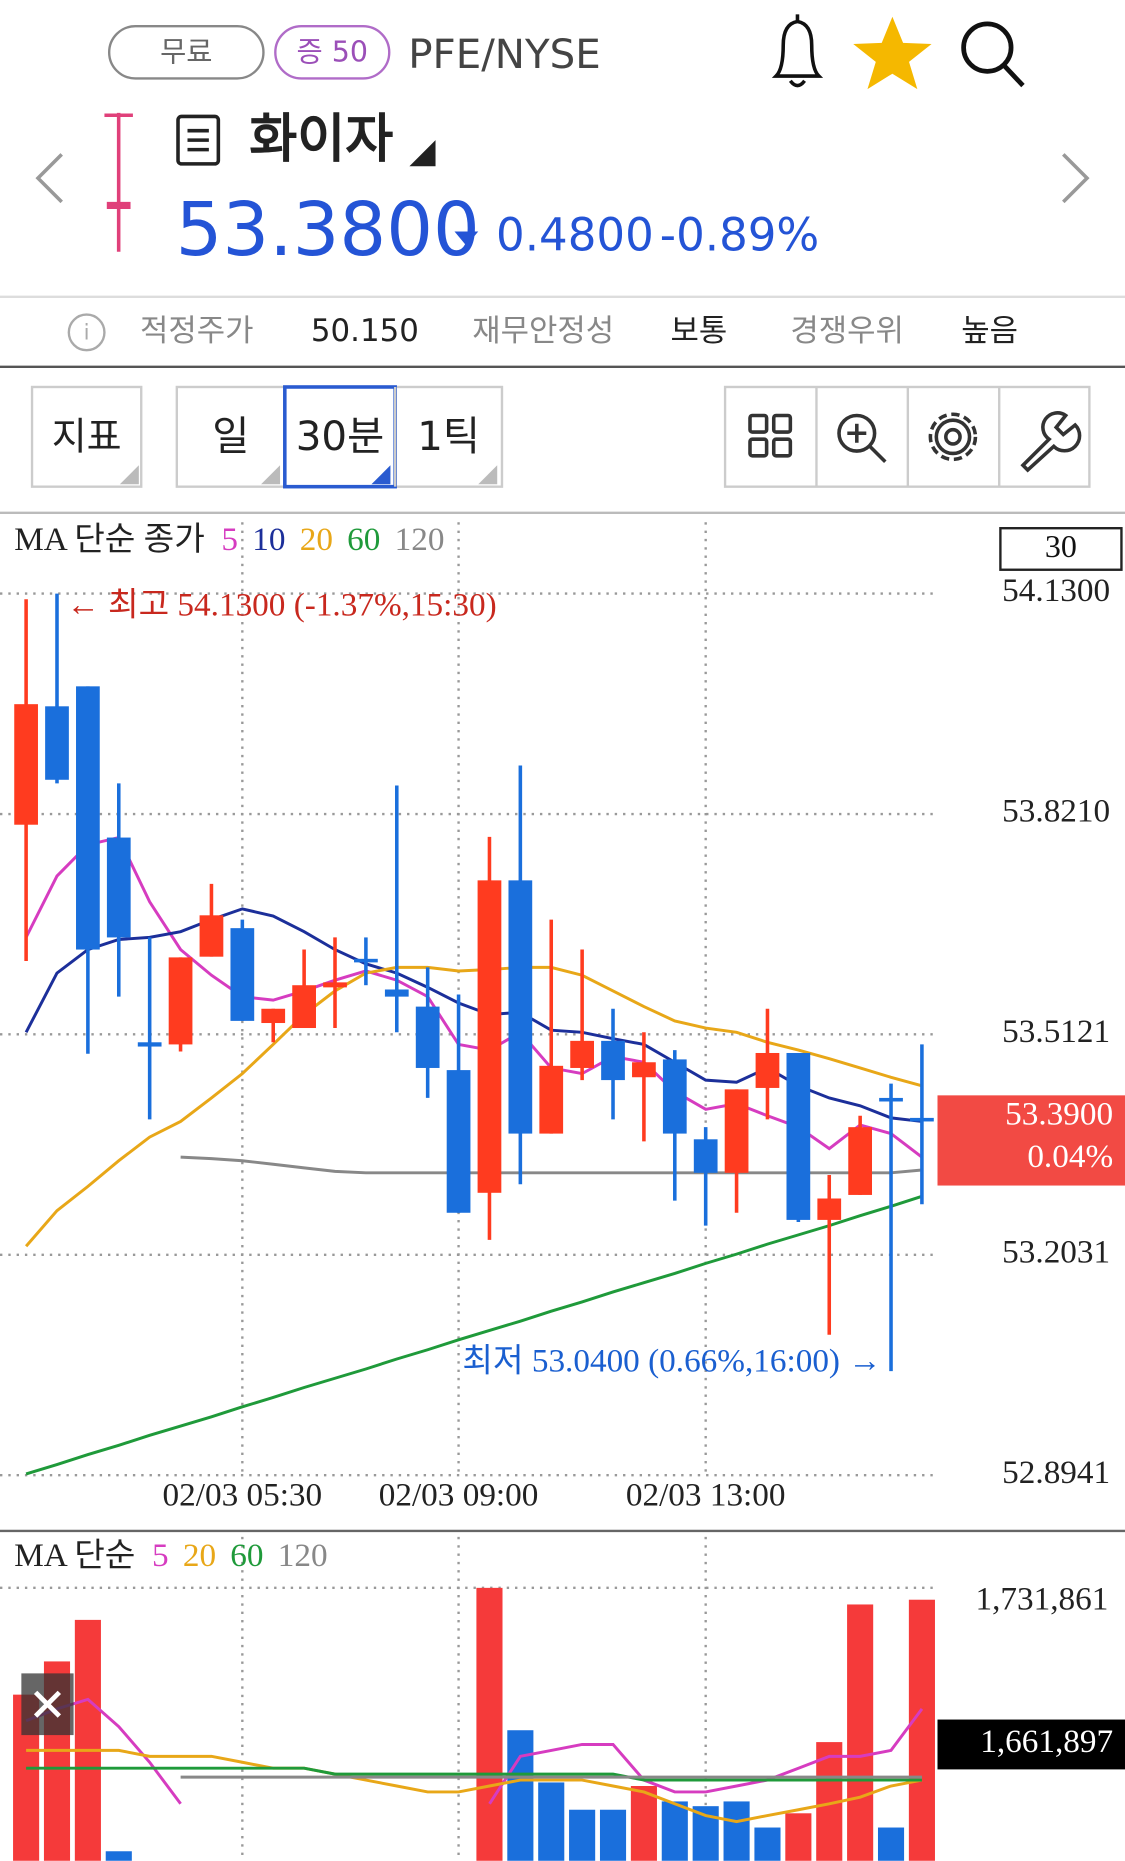 This screenshot has width=1125, height=1861. Describe the element at coordinates (698, 331) in the screenshot. I see `info-value: 보통` at that location.